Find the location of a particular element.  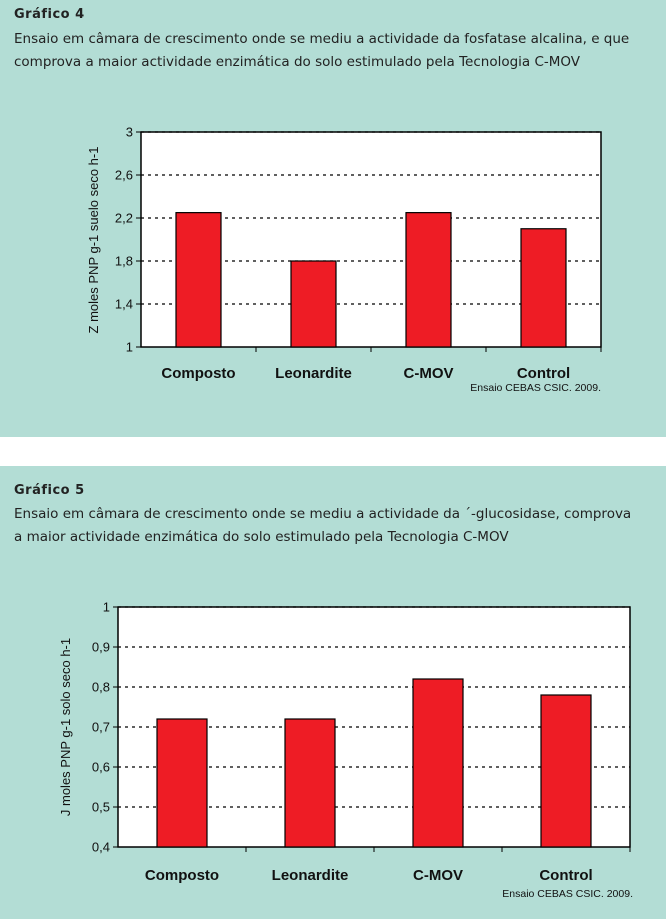

chart-5-y-axis-label: J moles PNP g-1 solo seco h-1 is located at coordinates (65, 727).